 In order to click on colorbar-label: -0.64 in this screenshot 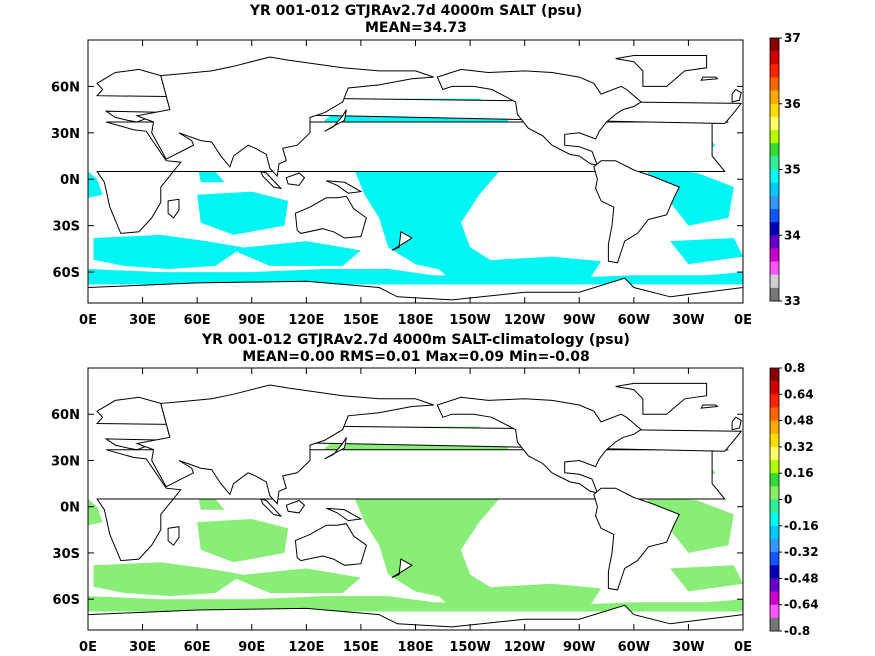, I will do `click(801, 605)`.